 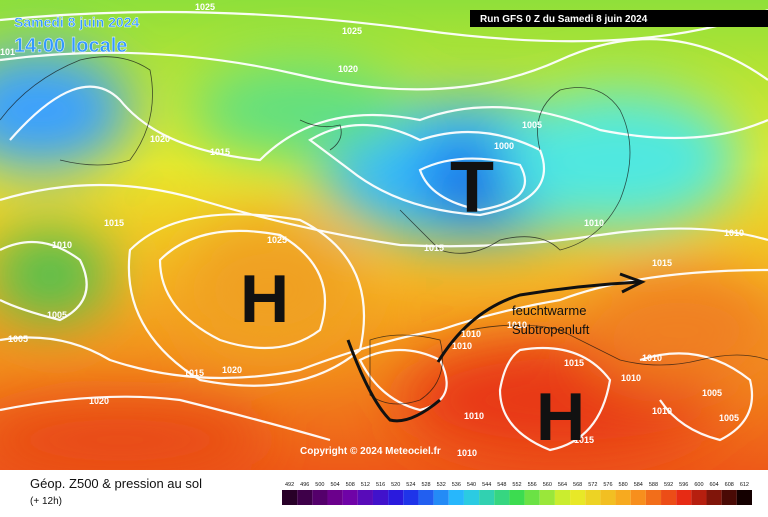 What do you see at coordinates (76, 22) in the screenshot?
I see `date: Samedi 8 juin 2024` at bounding box center [76, 22].